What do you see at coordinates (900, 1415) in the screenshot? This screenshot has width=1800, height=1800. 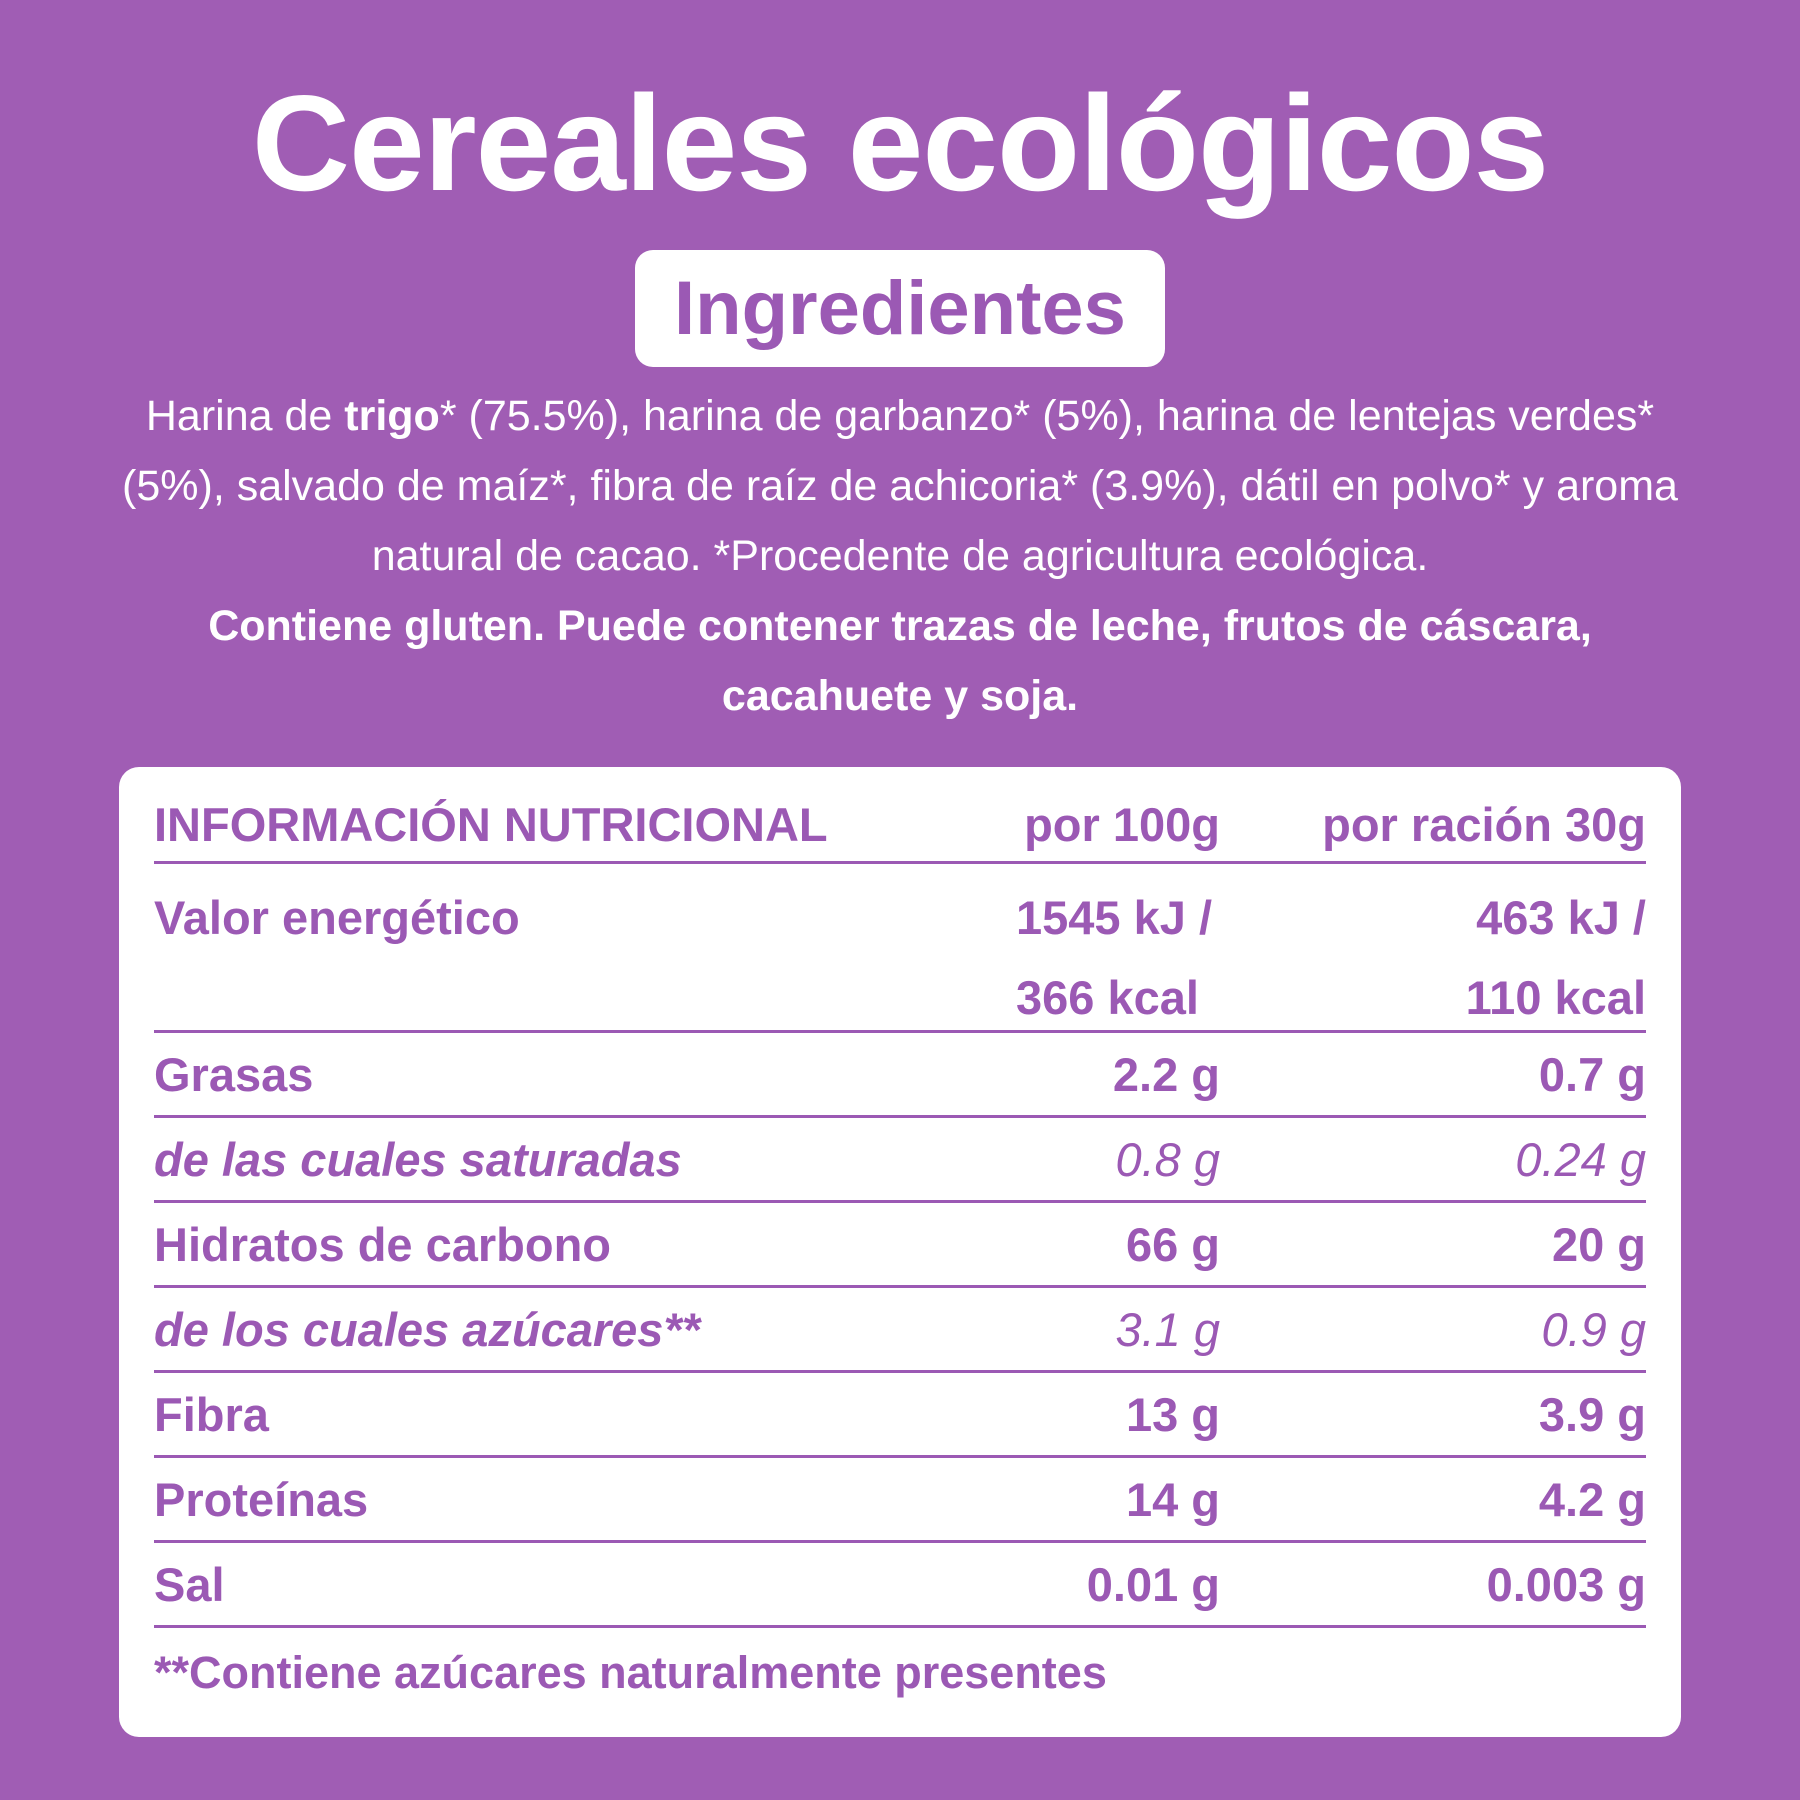 I see `nutrient-row: Fibra 13 g 3.9 g` at bounding box center [900, 1415].